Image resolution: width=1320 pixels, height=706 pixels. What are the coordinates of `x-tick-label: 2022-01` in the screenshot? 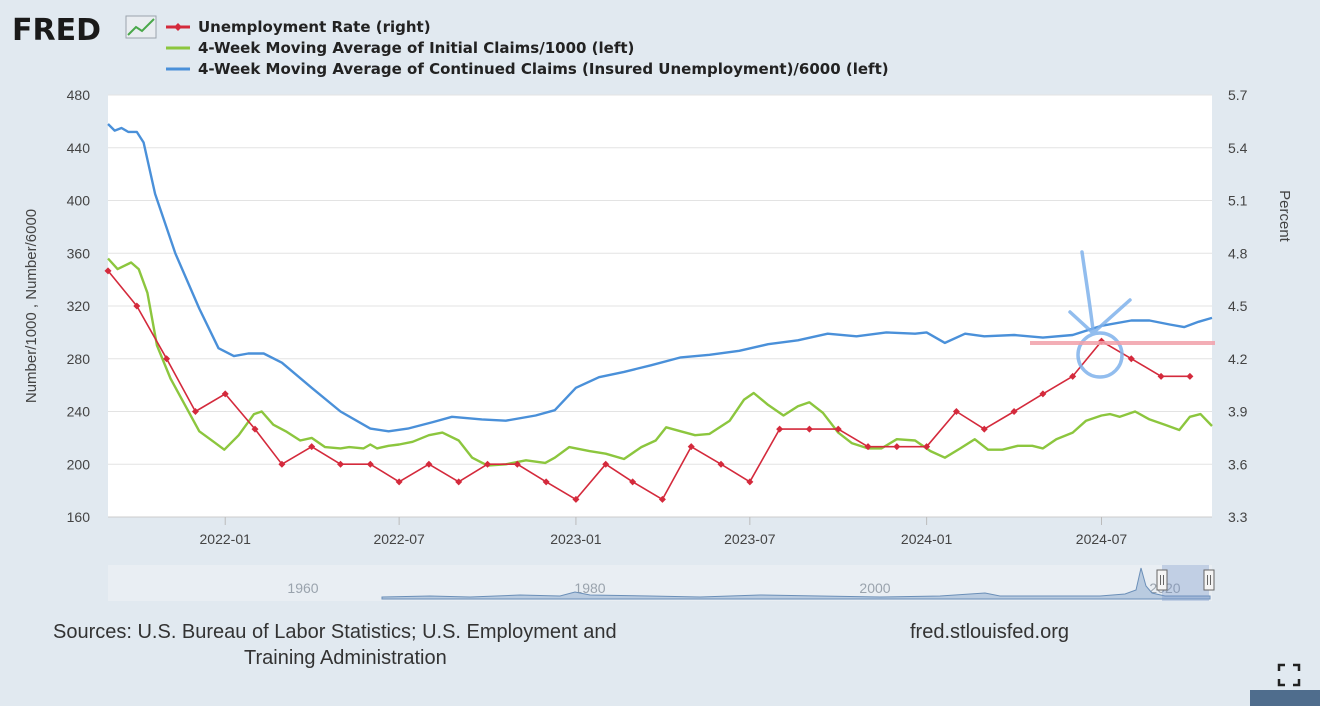 It's located at (226, 539).